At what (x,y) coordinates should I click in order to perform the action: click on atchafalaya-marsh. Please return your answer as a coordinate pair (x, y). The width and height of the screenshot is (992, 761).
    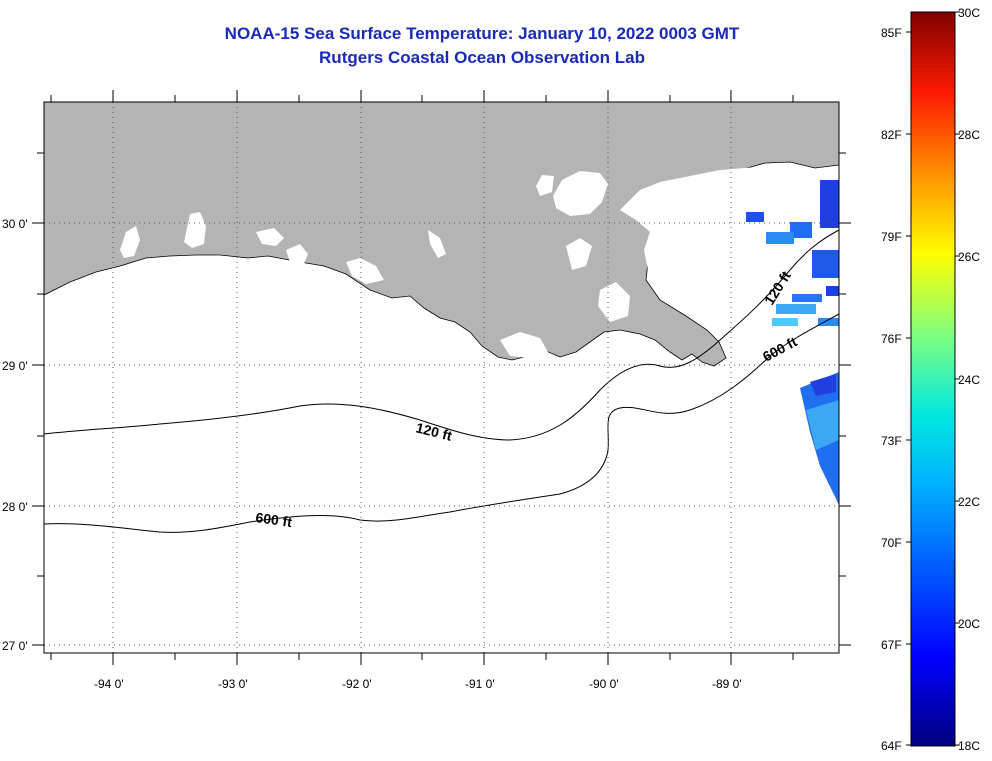
    Looking at the image, I should click on (365, 271).